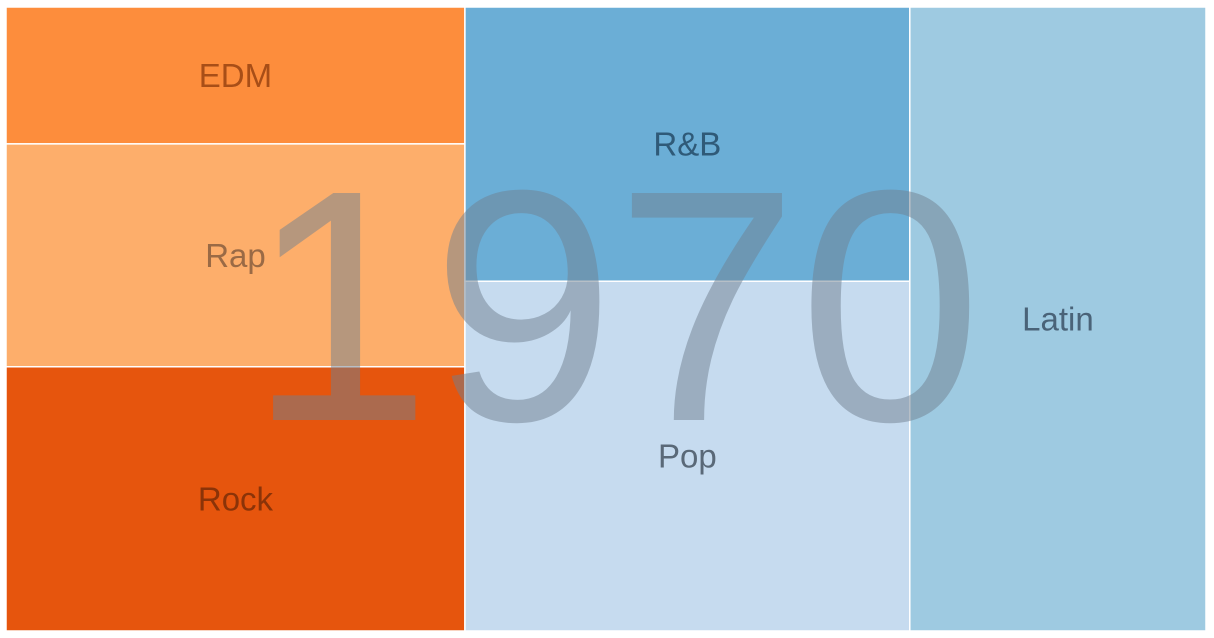 This screenshot has width=1214, height=638. I want to click on tile-label-rock: Rock, so click(236, 498).